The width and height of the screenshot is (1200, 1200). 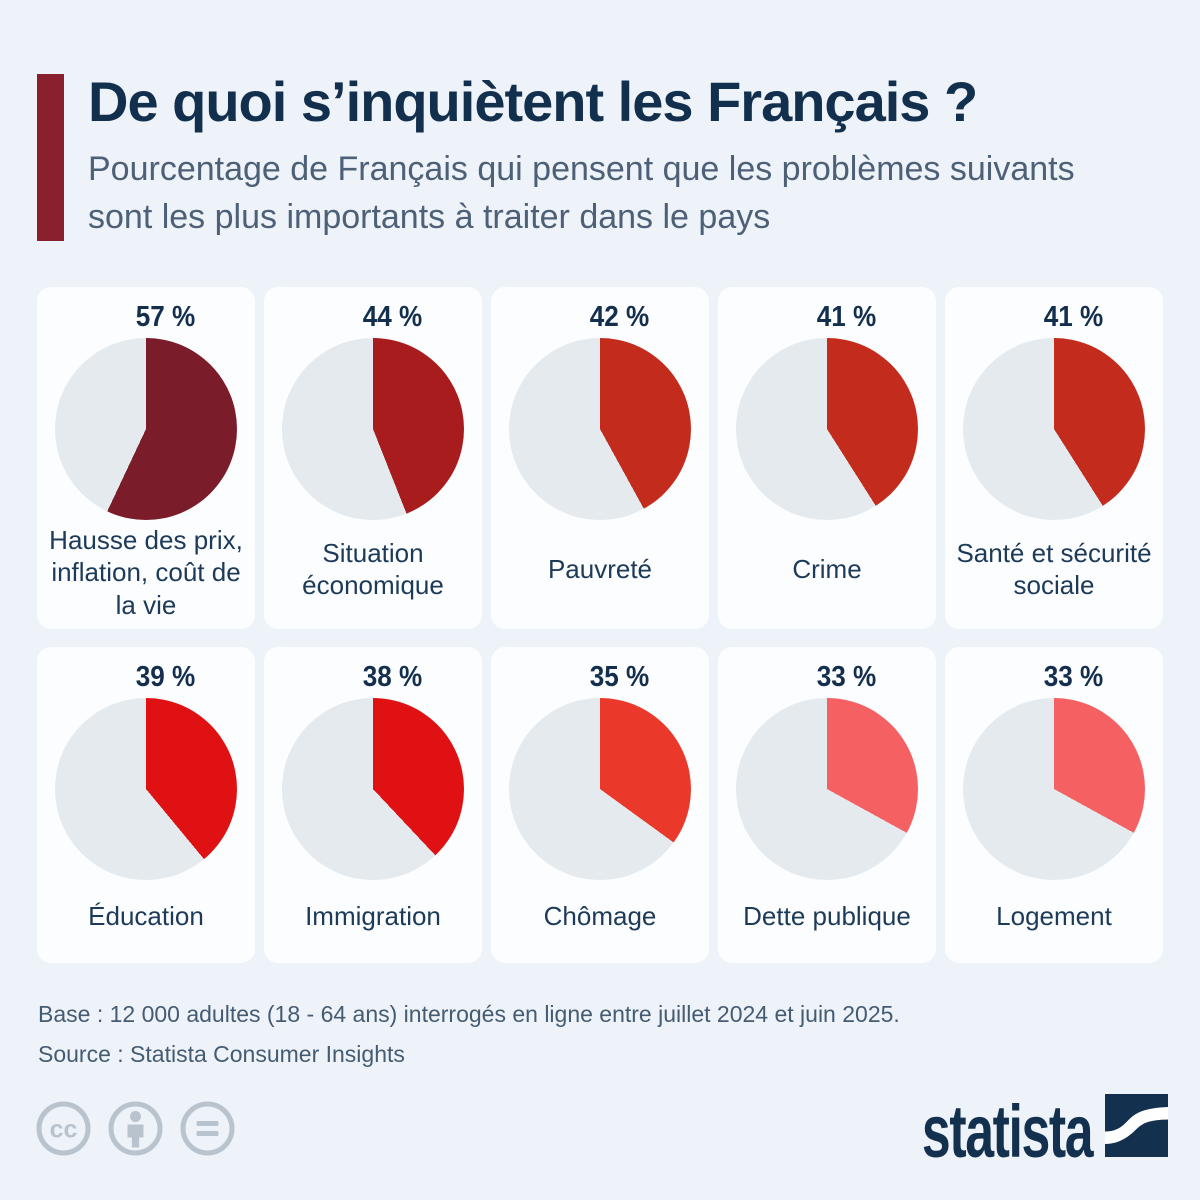 I want to click on pie-card-label: Santé et sécurité sociale, so click(x=1054, y=569).